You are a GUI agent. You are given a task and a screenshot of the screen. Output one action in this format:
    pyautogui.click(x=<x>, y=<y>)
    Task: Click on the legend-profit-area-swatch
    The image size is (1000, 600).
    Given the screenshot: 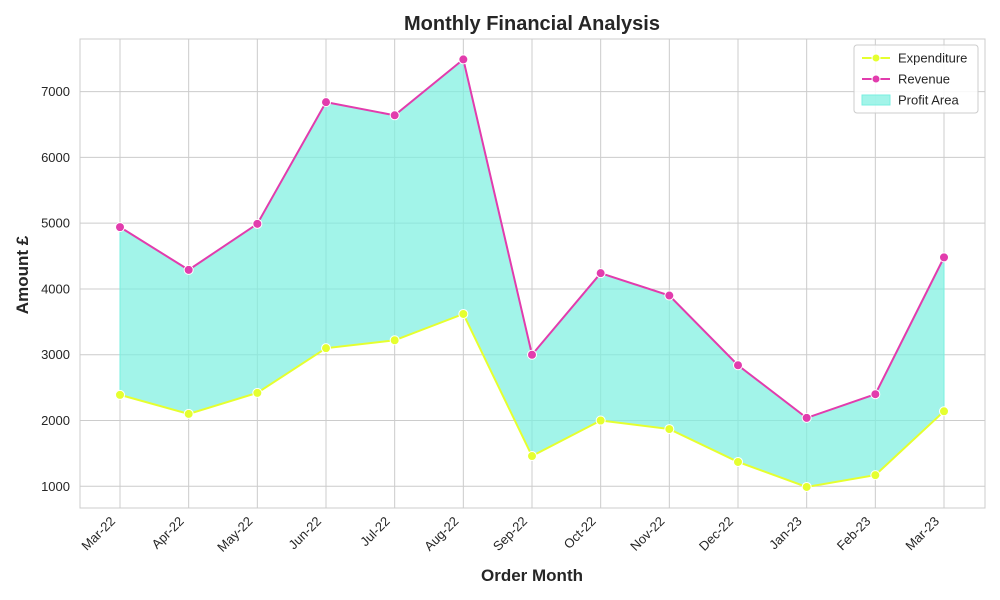 What is the action you would take?
    pyautogui.click(x=876, y=100)
    